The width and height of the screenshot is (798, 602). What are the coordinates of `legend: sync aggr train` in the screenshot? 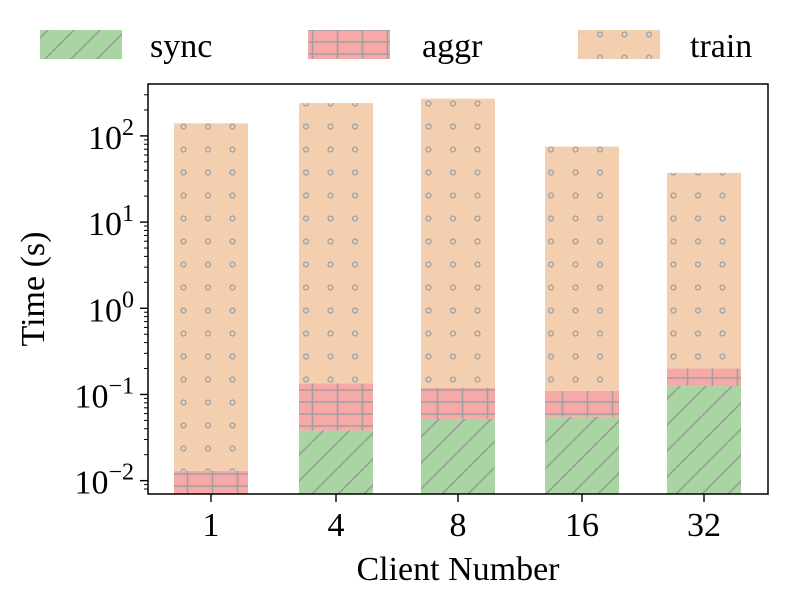 It's located at (396, 46).